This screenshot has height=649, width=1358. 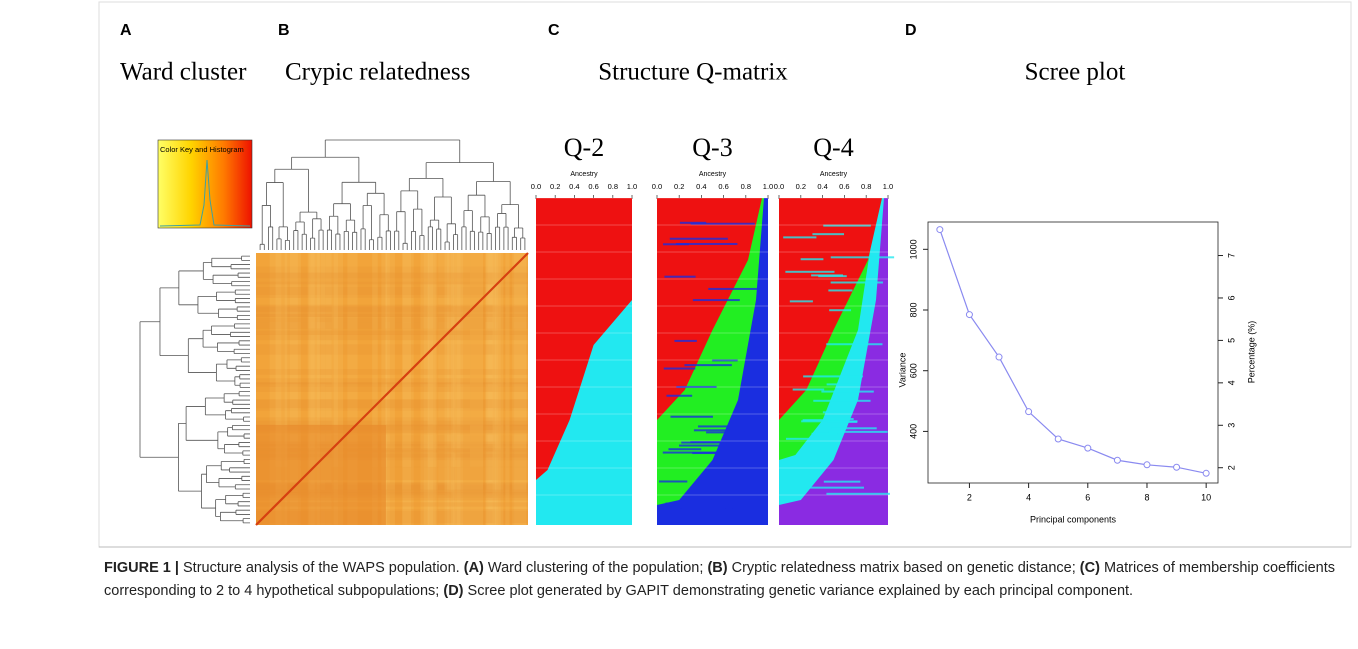 I want to click on x-tick-label: 8, so click(x=1146, y=497).